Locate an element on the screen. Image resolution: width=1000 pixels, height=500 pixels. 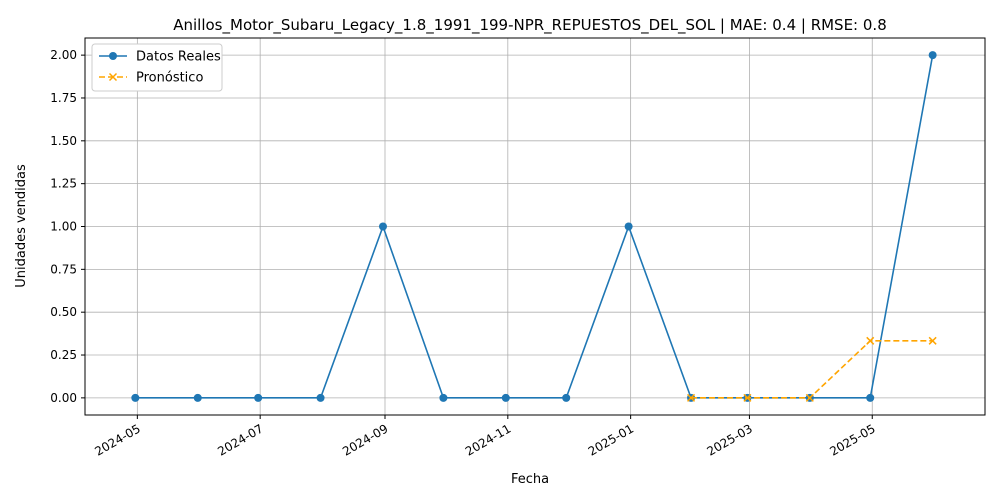
legend-label: Datos Reales is located at coordinates (178, 57).